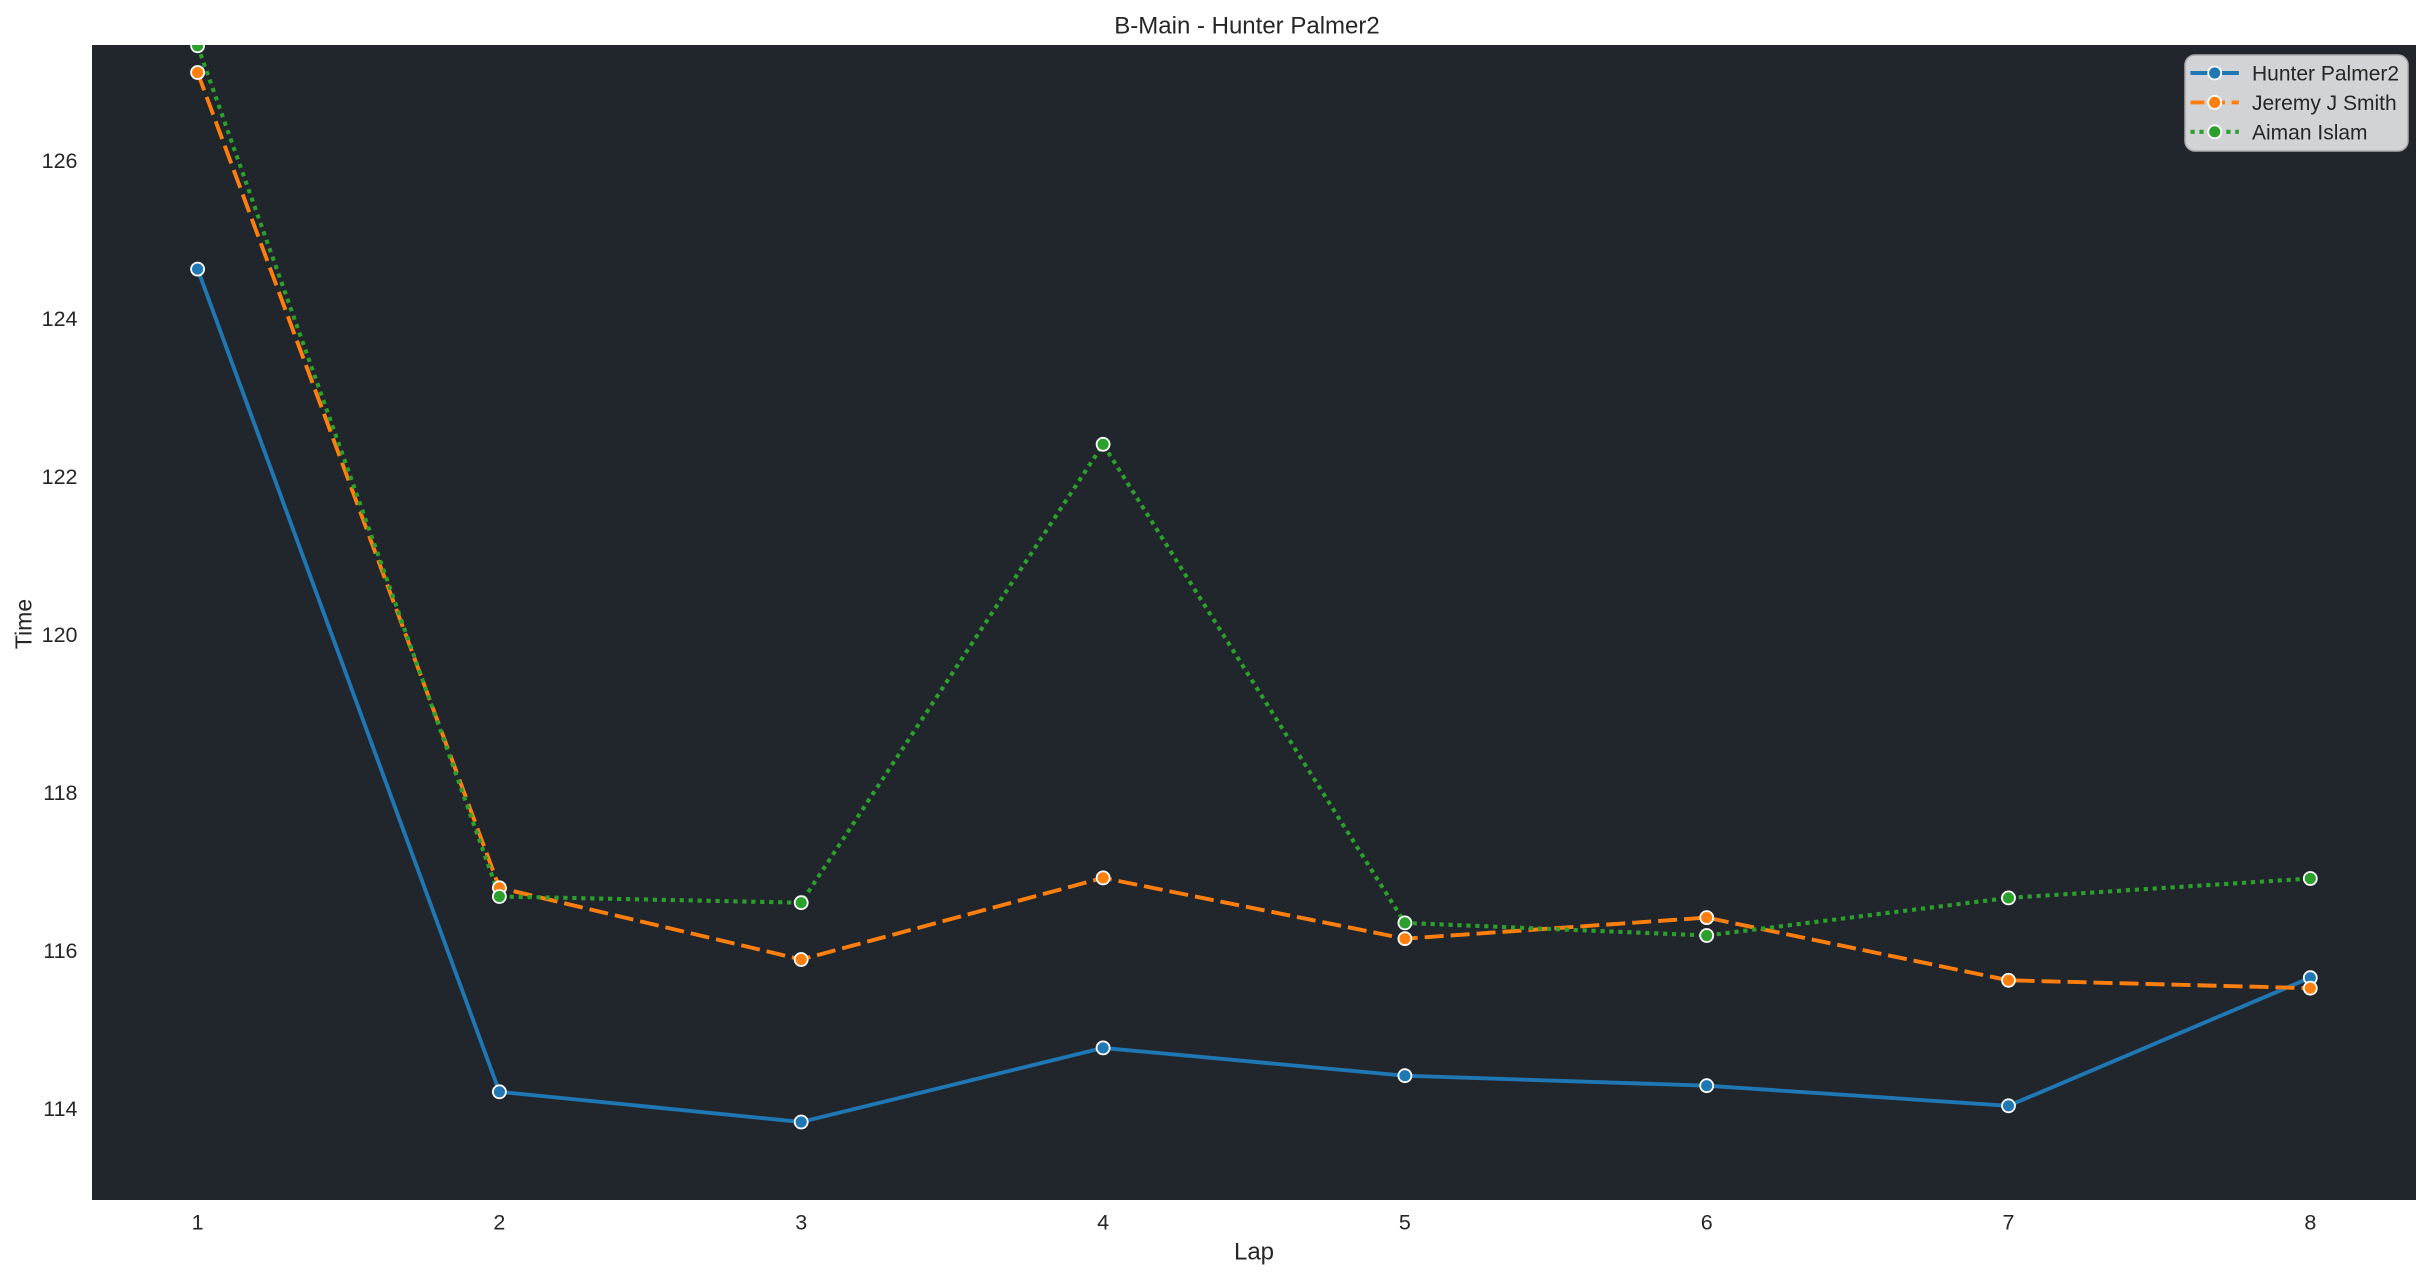 The width and height of the screenshot is (2431, 1276). I want to click on svg-text: 3, so click(801, 1223).